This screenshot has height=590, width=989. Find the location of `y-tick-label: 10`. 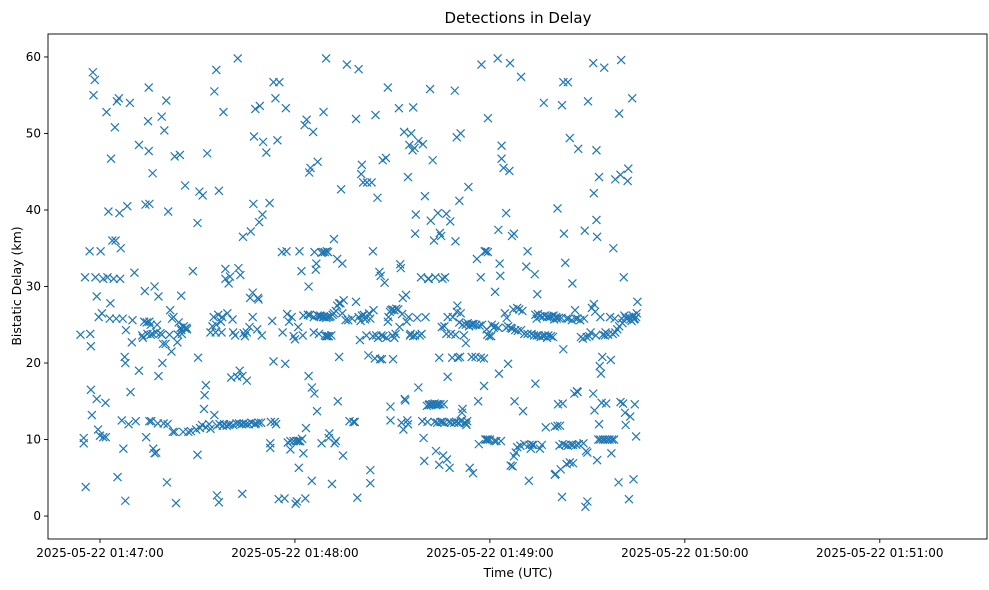

y-tick-label: 10 is located at coordinates (33, 440).